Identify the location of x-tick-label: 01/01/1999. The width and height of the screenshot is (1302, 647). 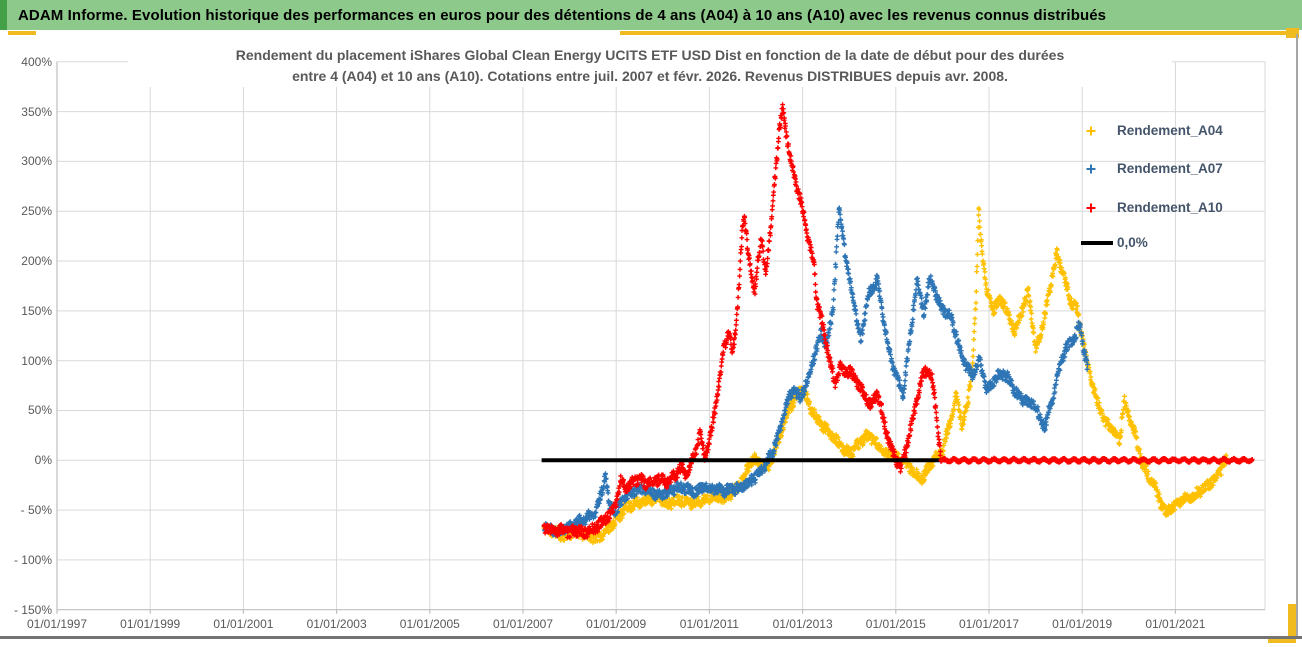
(150, 624).